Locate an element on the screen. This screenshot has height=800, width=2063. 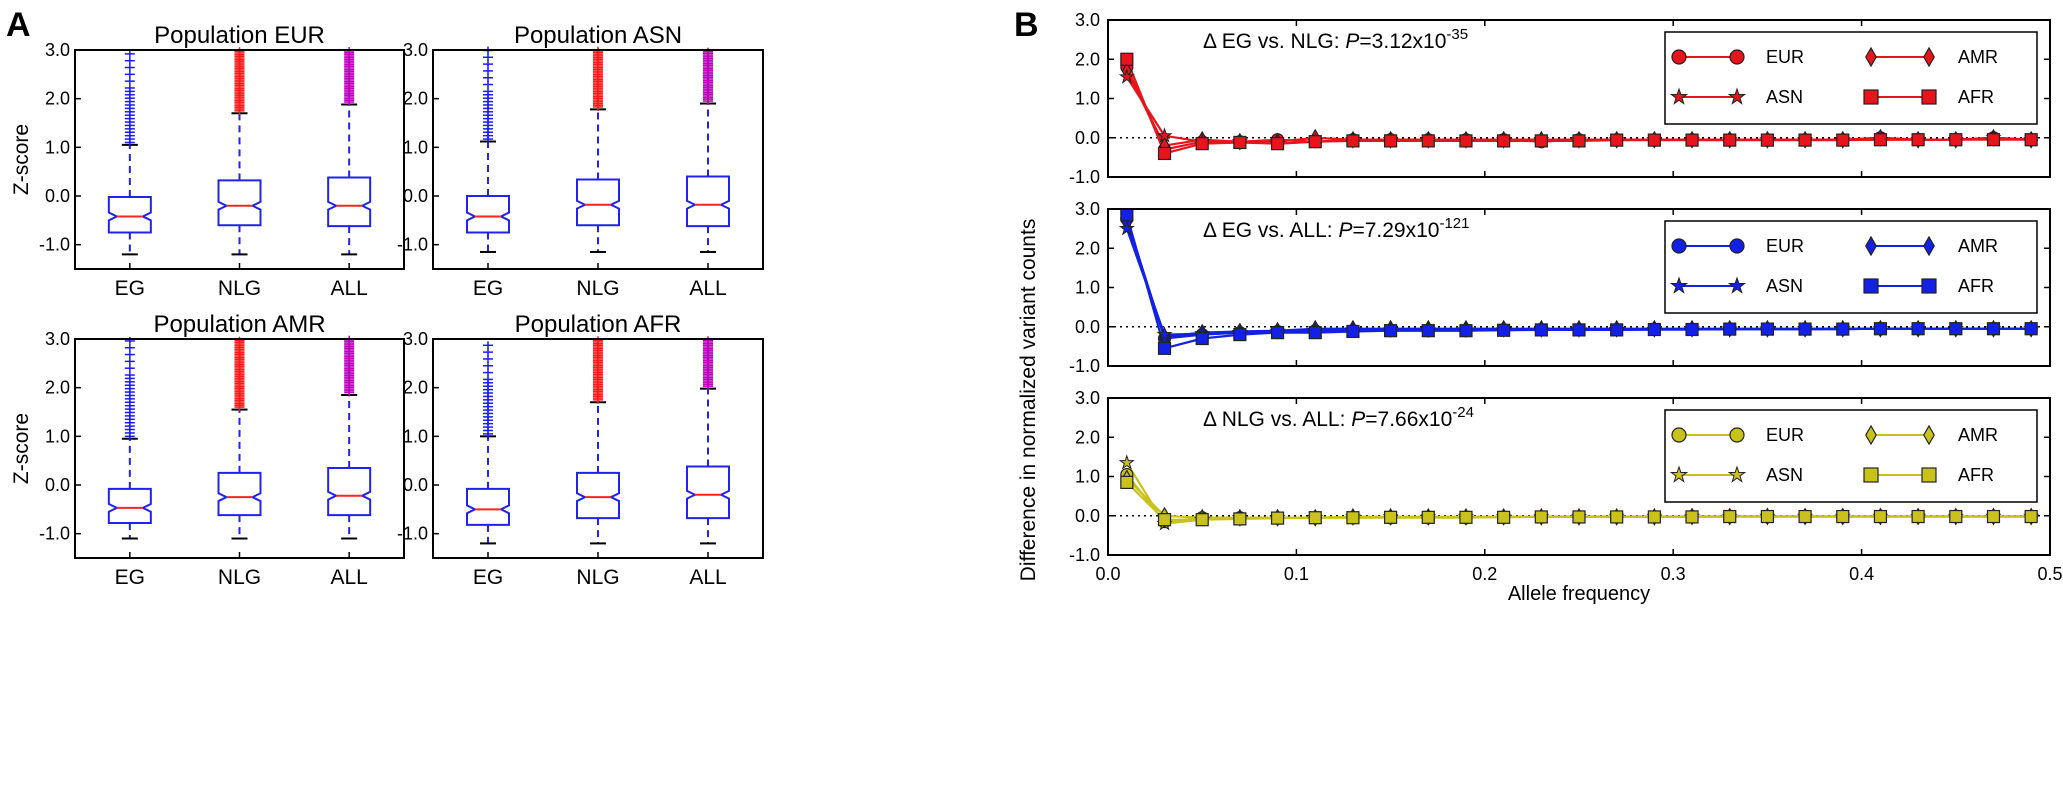
annotation-prefix: Δ EG vs. NLG: is located at coordinates (1274, 41).